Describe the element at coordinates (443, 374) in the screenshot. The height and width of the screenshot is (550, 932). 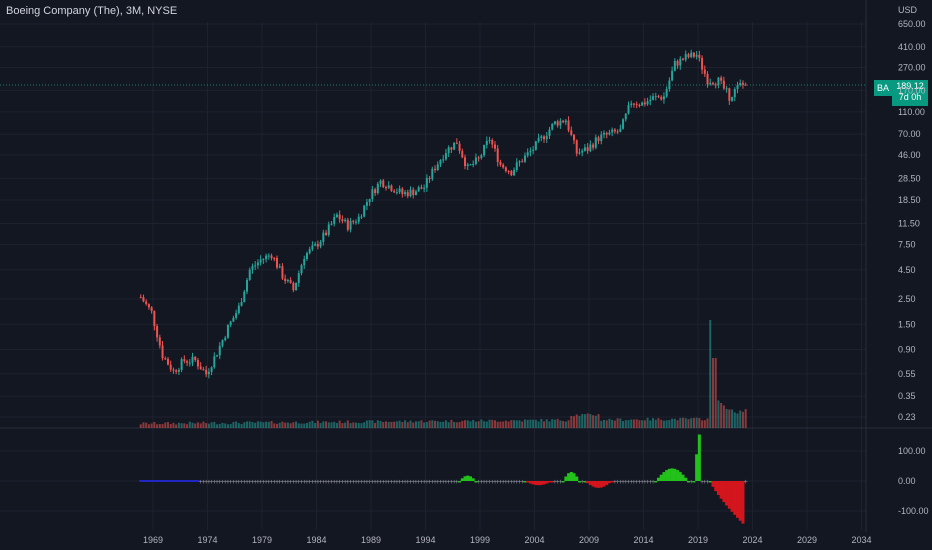
I see `volume-bars` at that location.